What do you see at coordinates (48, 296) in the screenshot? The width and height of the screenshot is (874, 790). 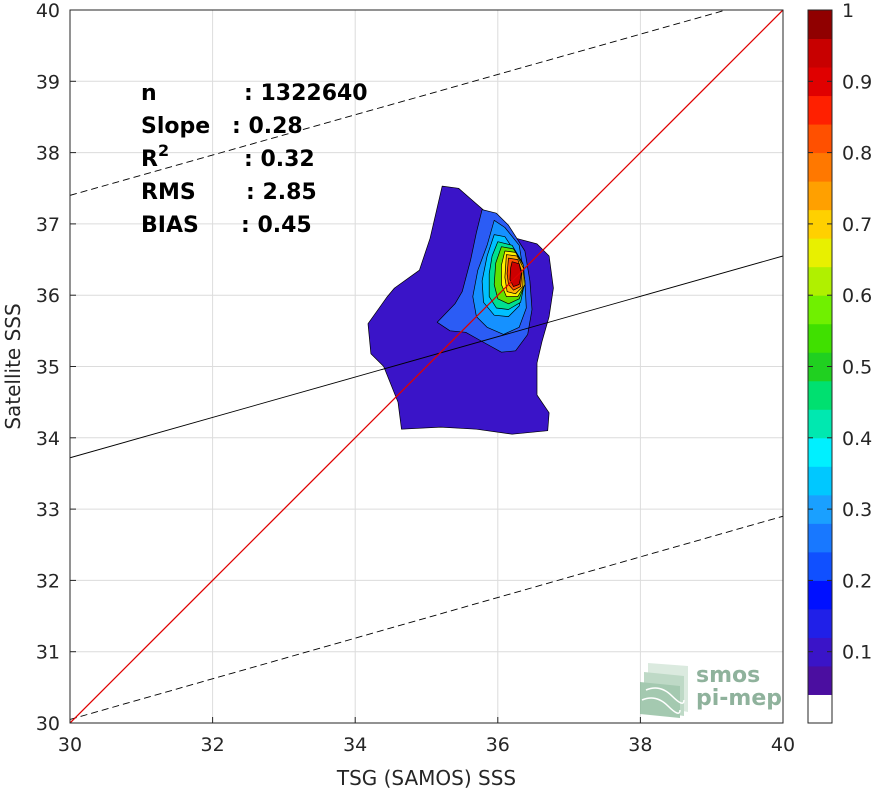 I see `y-tick-label: 36` at bounding box center [48, 296].